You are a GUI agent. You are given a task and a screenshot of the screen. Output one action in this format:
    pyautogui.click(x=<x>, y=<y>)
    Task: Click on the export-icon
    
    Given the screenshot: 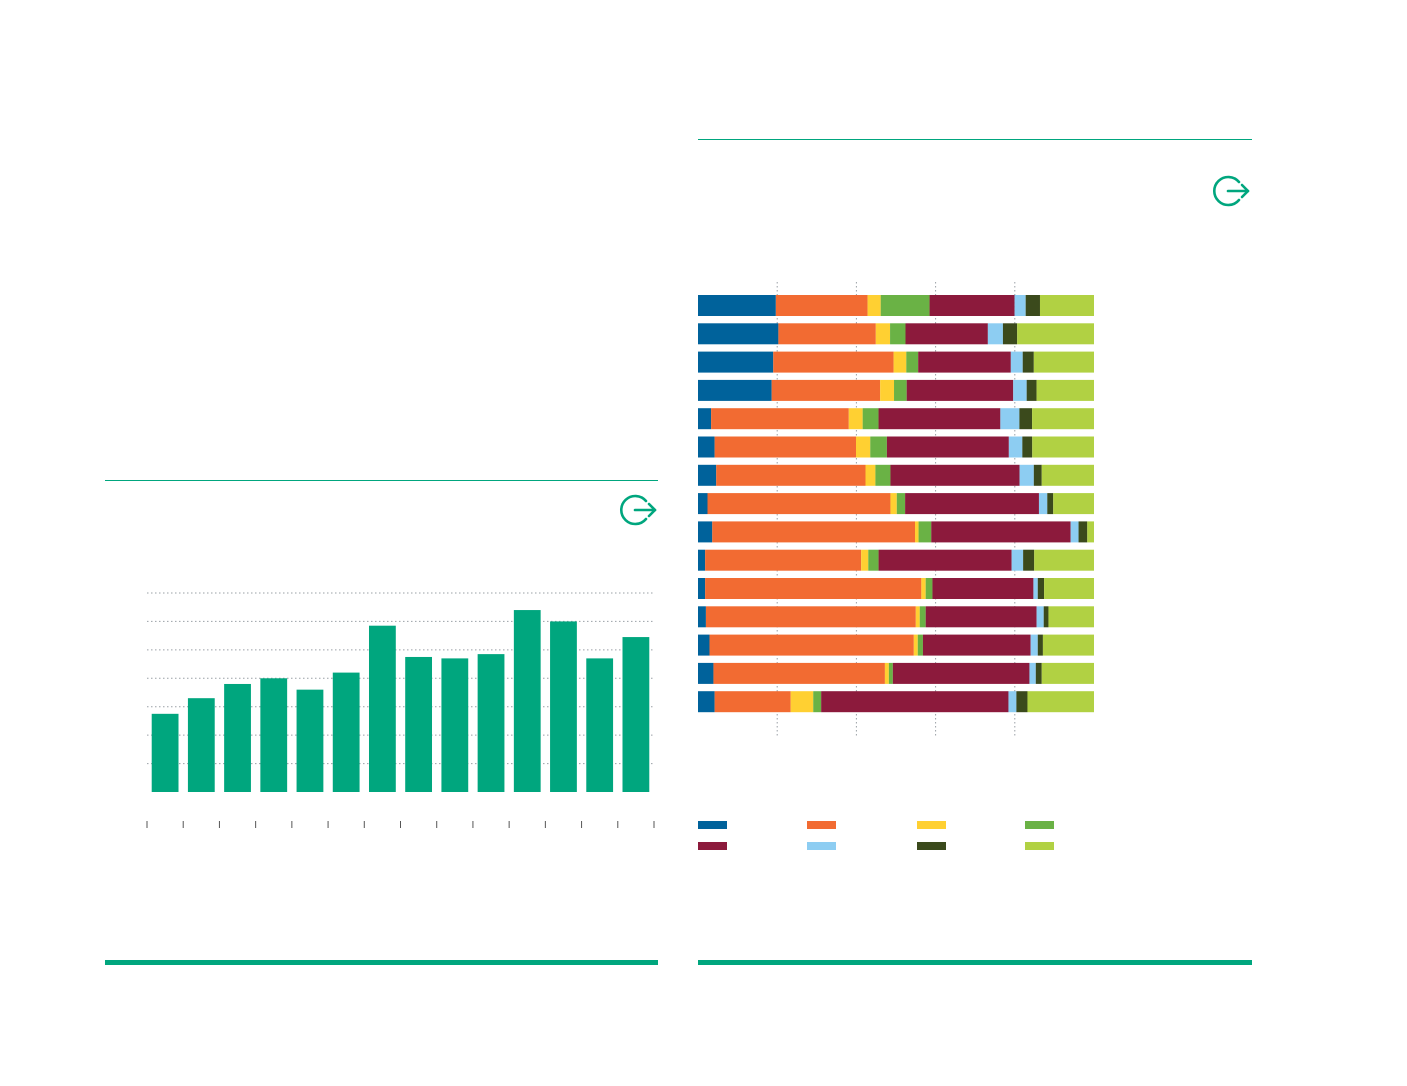 What is the action you would take?
    pyautogui.click(x=1231, y=191)
    